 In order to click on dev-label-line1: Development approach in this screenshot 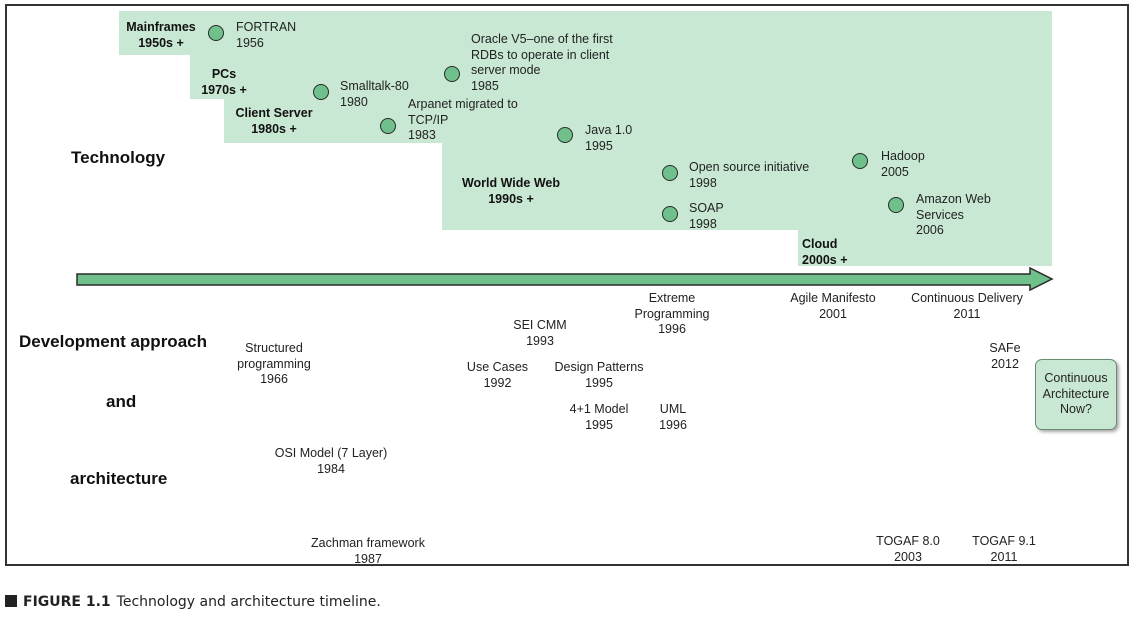, I will do `click(113, 341)`.